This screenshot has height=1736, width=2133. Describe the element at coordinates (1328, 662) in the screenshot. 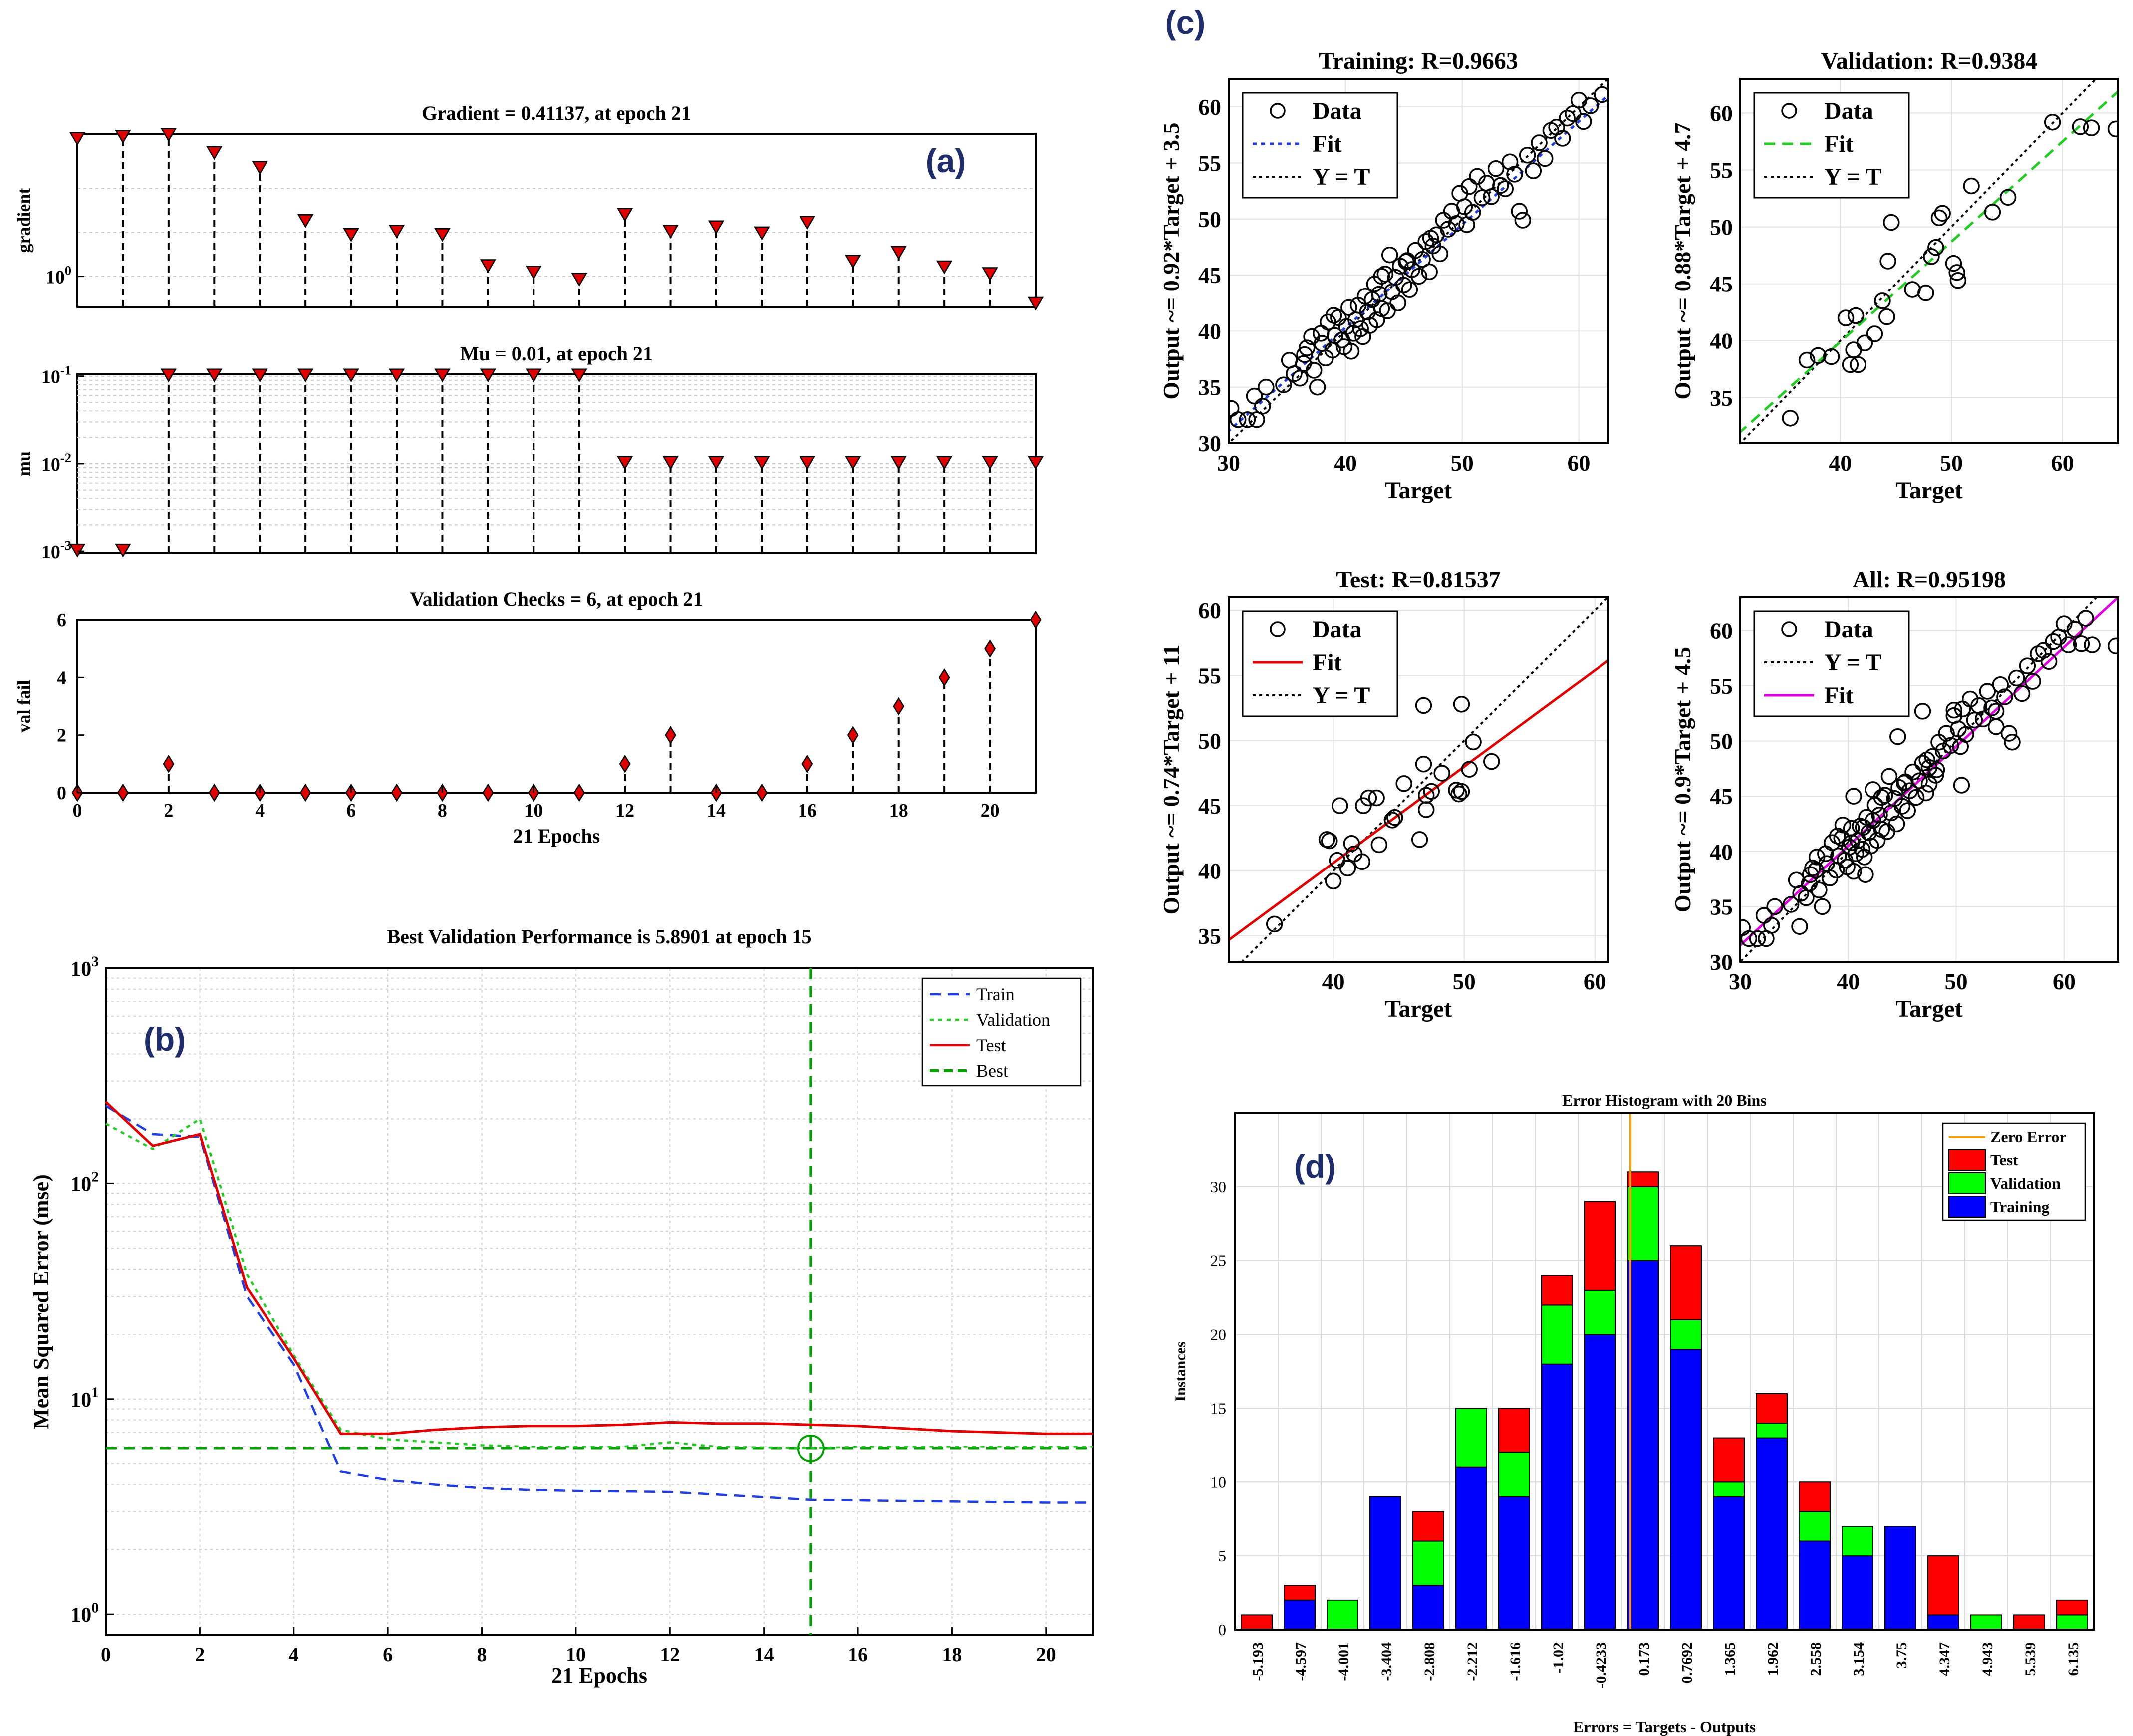

I see `legend-label: Fit` at that location.